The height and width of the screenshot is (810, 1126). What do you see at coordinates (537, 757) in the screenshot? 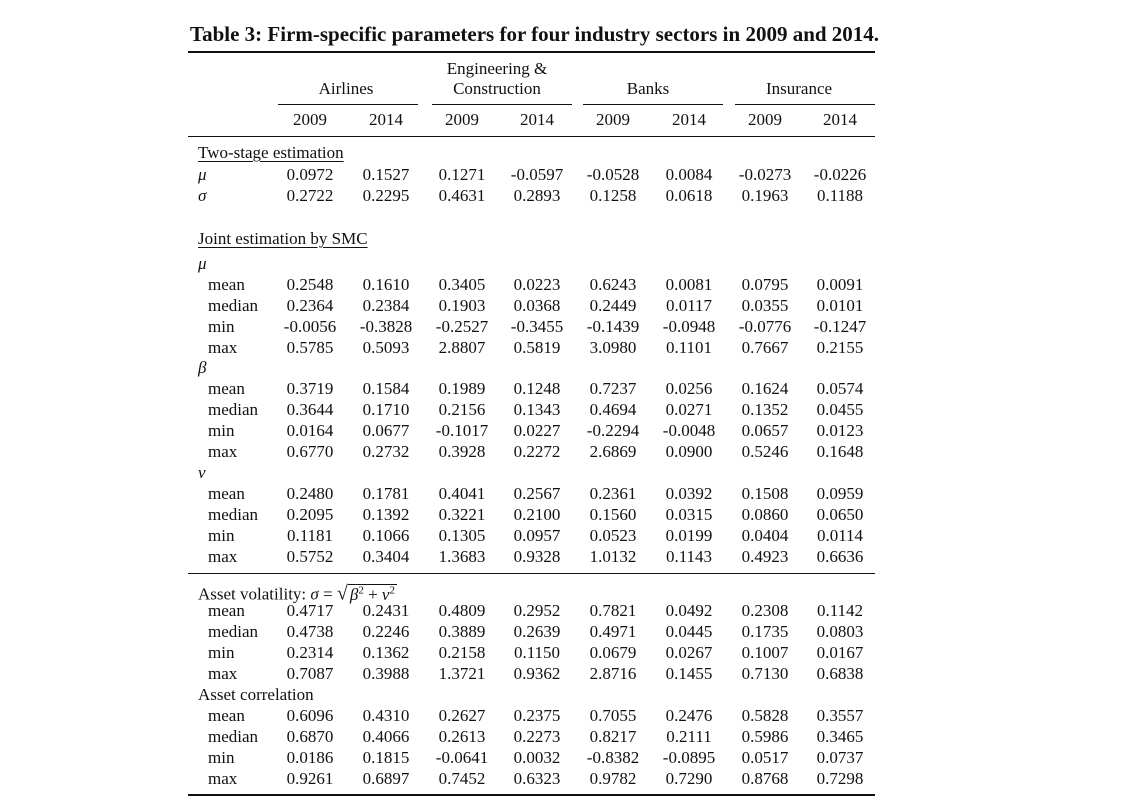
I see `table-cell: 0.0032` at bounding box center [537, 757].